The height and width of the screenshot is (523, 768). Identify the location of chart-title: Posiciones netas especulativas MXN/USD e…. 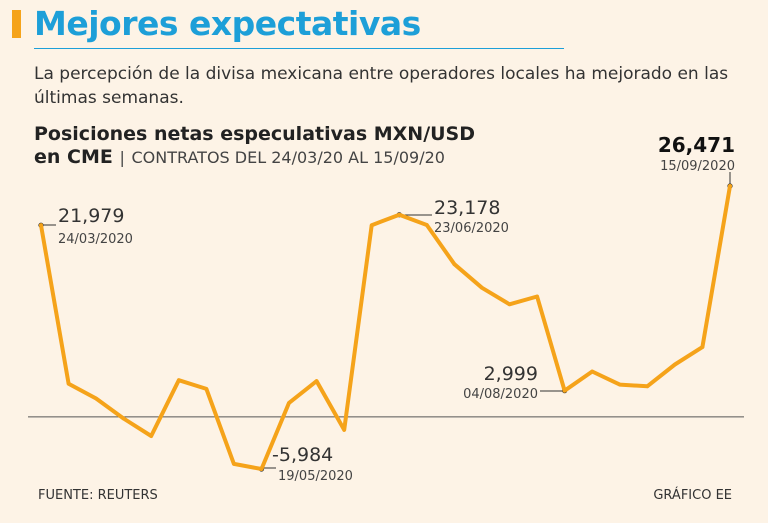
(254, 146).